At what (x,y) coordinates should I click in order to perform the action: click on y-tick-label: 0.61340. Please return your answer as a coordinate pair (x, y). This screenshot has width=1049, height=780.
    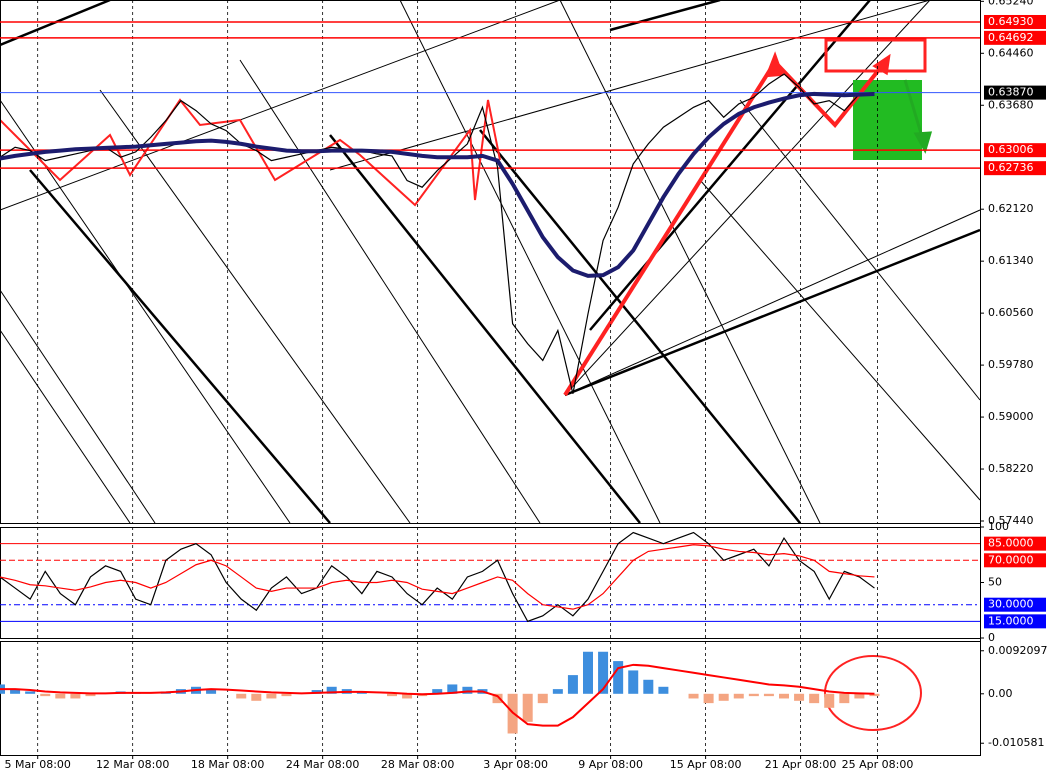
    Looking at the image, I should click on (1011, 260).